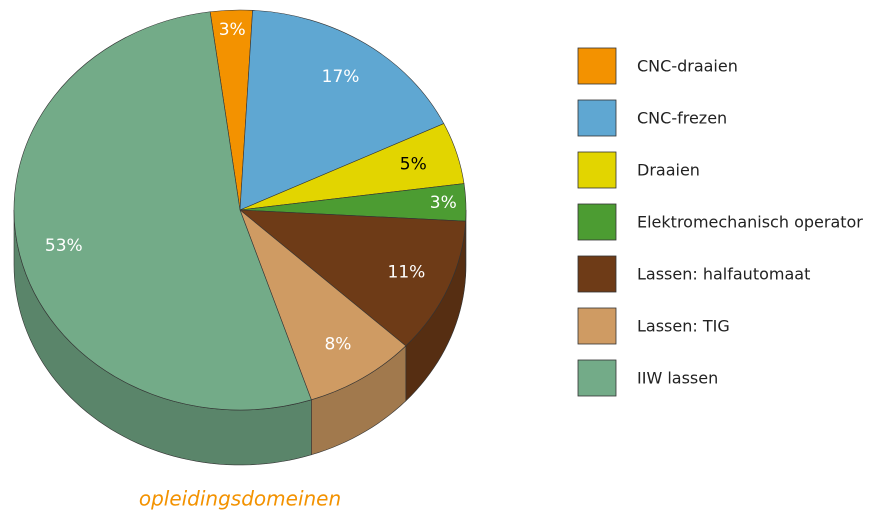 The width and height of the screenshot is (896, 515). I want to click on legend-label: Lassen: halfautomaat, so click(723, 274).